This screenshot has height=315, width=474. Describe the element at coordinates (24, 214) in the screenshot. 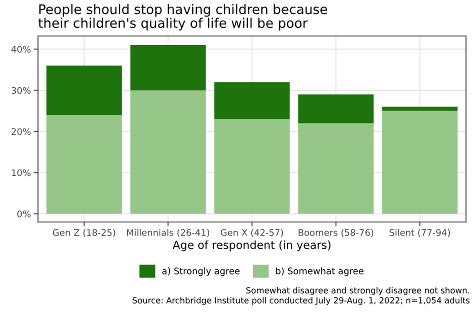

I see `y-tick-label: 0%` at that location.